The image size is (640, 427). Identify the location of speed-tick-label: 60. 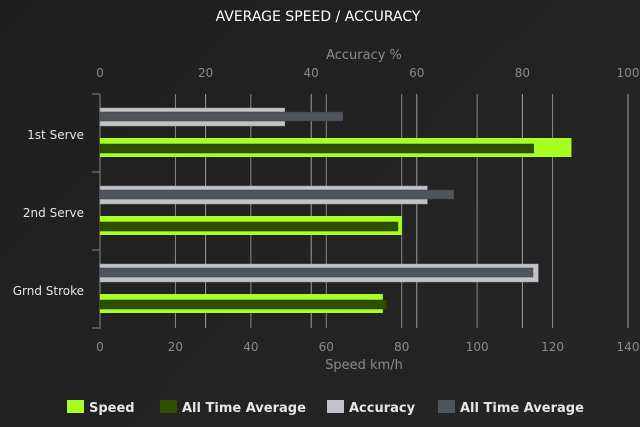
(326, 347).